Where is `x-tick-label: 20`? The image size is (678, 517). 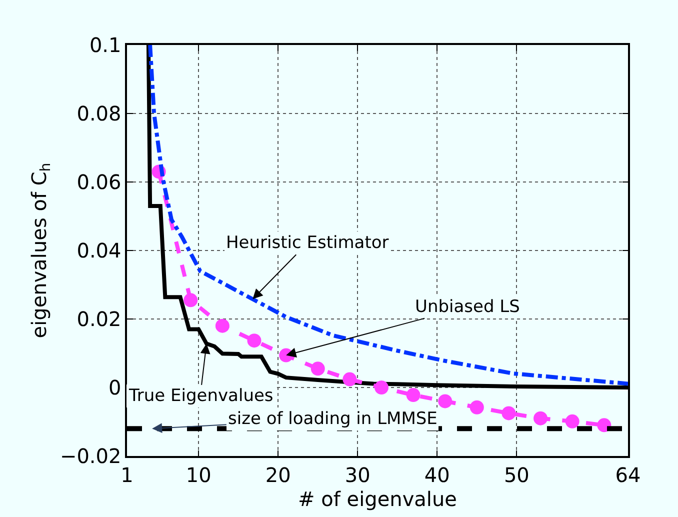 x-tick-label: 20 is located at coordinates (278, 474).